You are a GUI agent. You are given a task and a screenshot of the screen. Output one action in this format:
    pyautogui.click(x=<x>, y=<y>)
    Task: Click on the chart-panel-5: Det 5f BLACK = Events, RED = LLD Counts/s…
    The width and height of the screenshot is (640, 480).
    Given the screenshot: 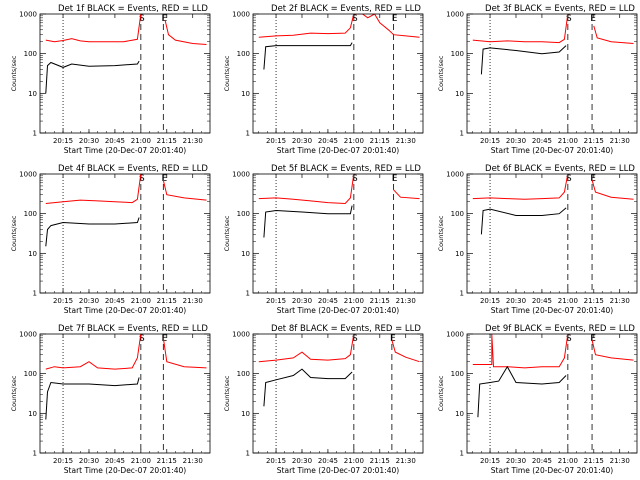 What is the action you would take?
    pyautogui.click(x=323, y=239)
    